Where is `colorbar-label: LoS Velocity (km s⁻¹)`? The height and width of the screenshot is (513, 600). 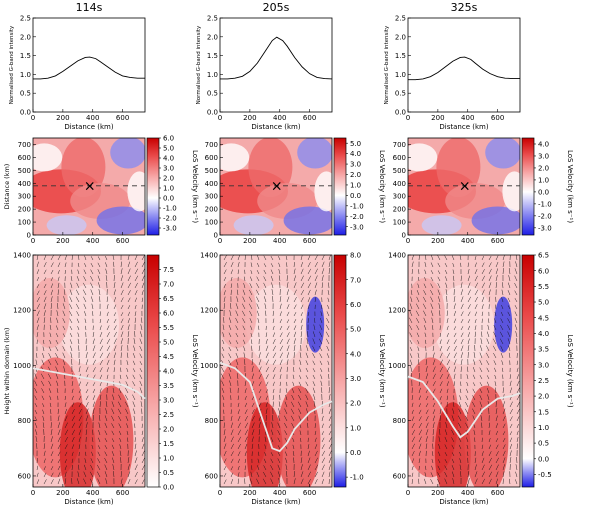 colorbar-label: LoS Velocity (km s⁻¹) is located at coordinates (570, 370).